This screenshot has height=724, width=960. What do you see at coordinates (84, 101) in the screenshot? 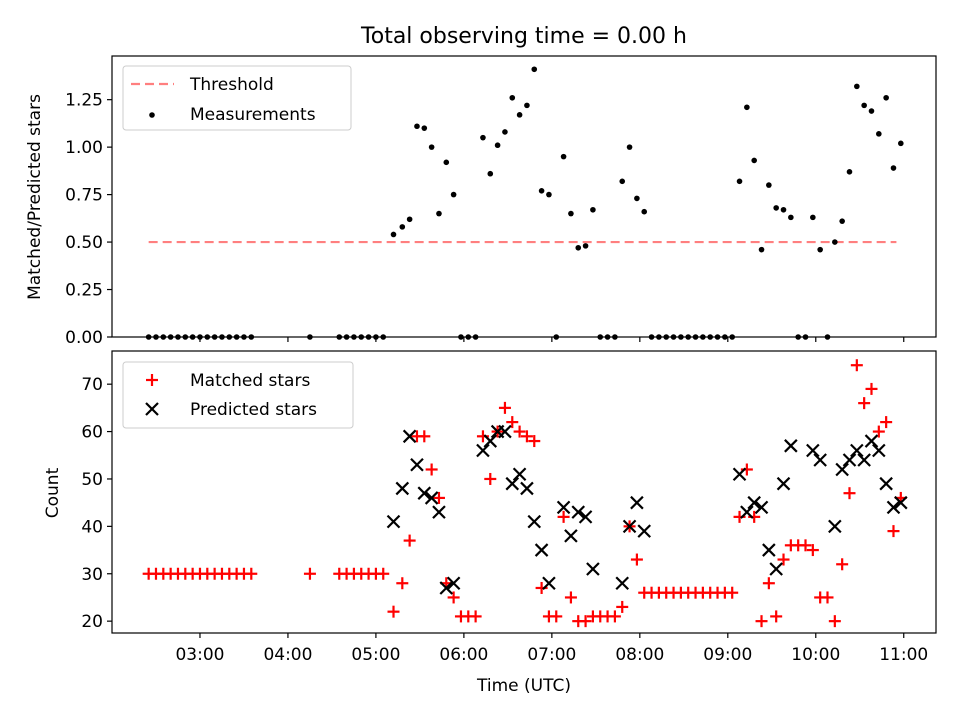
I see `top-y-tick-label: 1.25` at bounding box center [84, 101].